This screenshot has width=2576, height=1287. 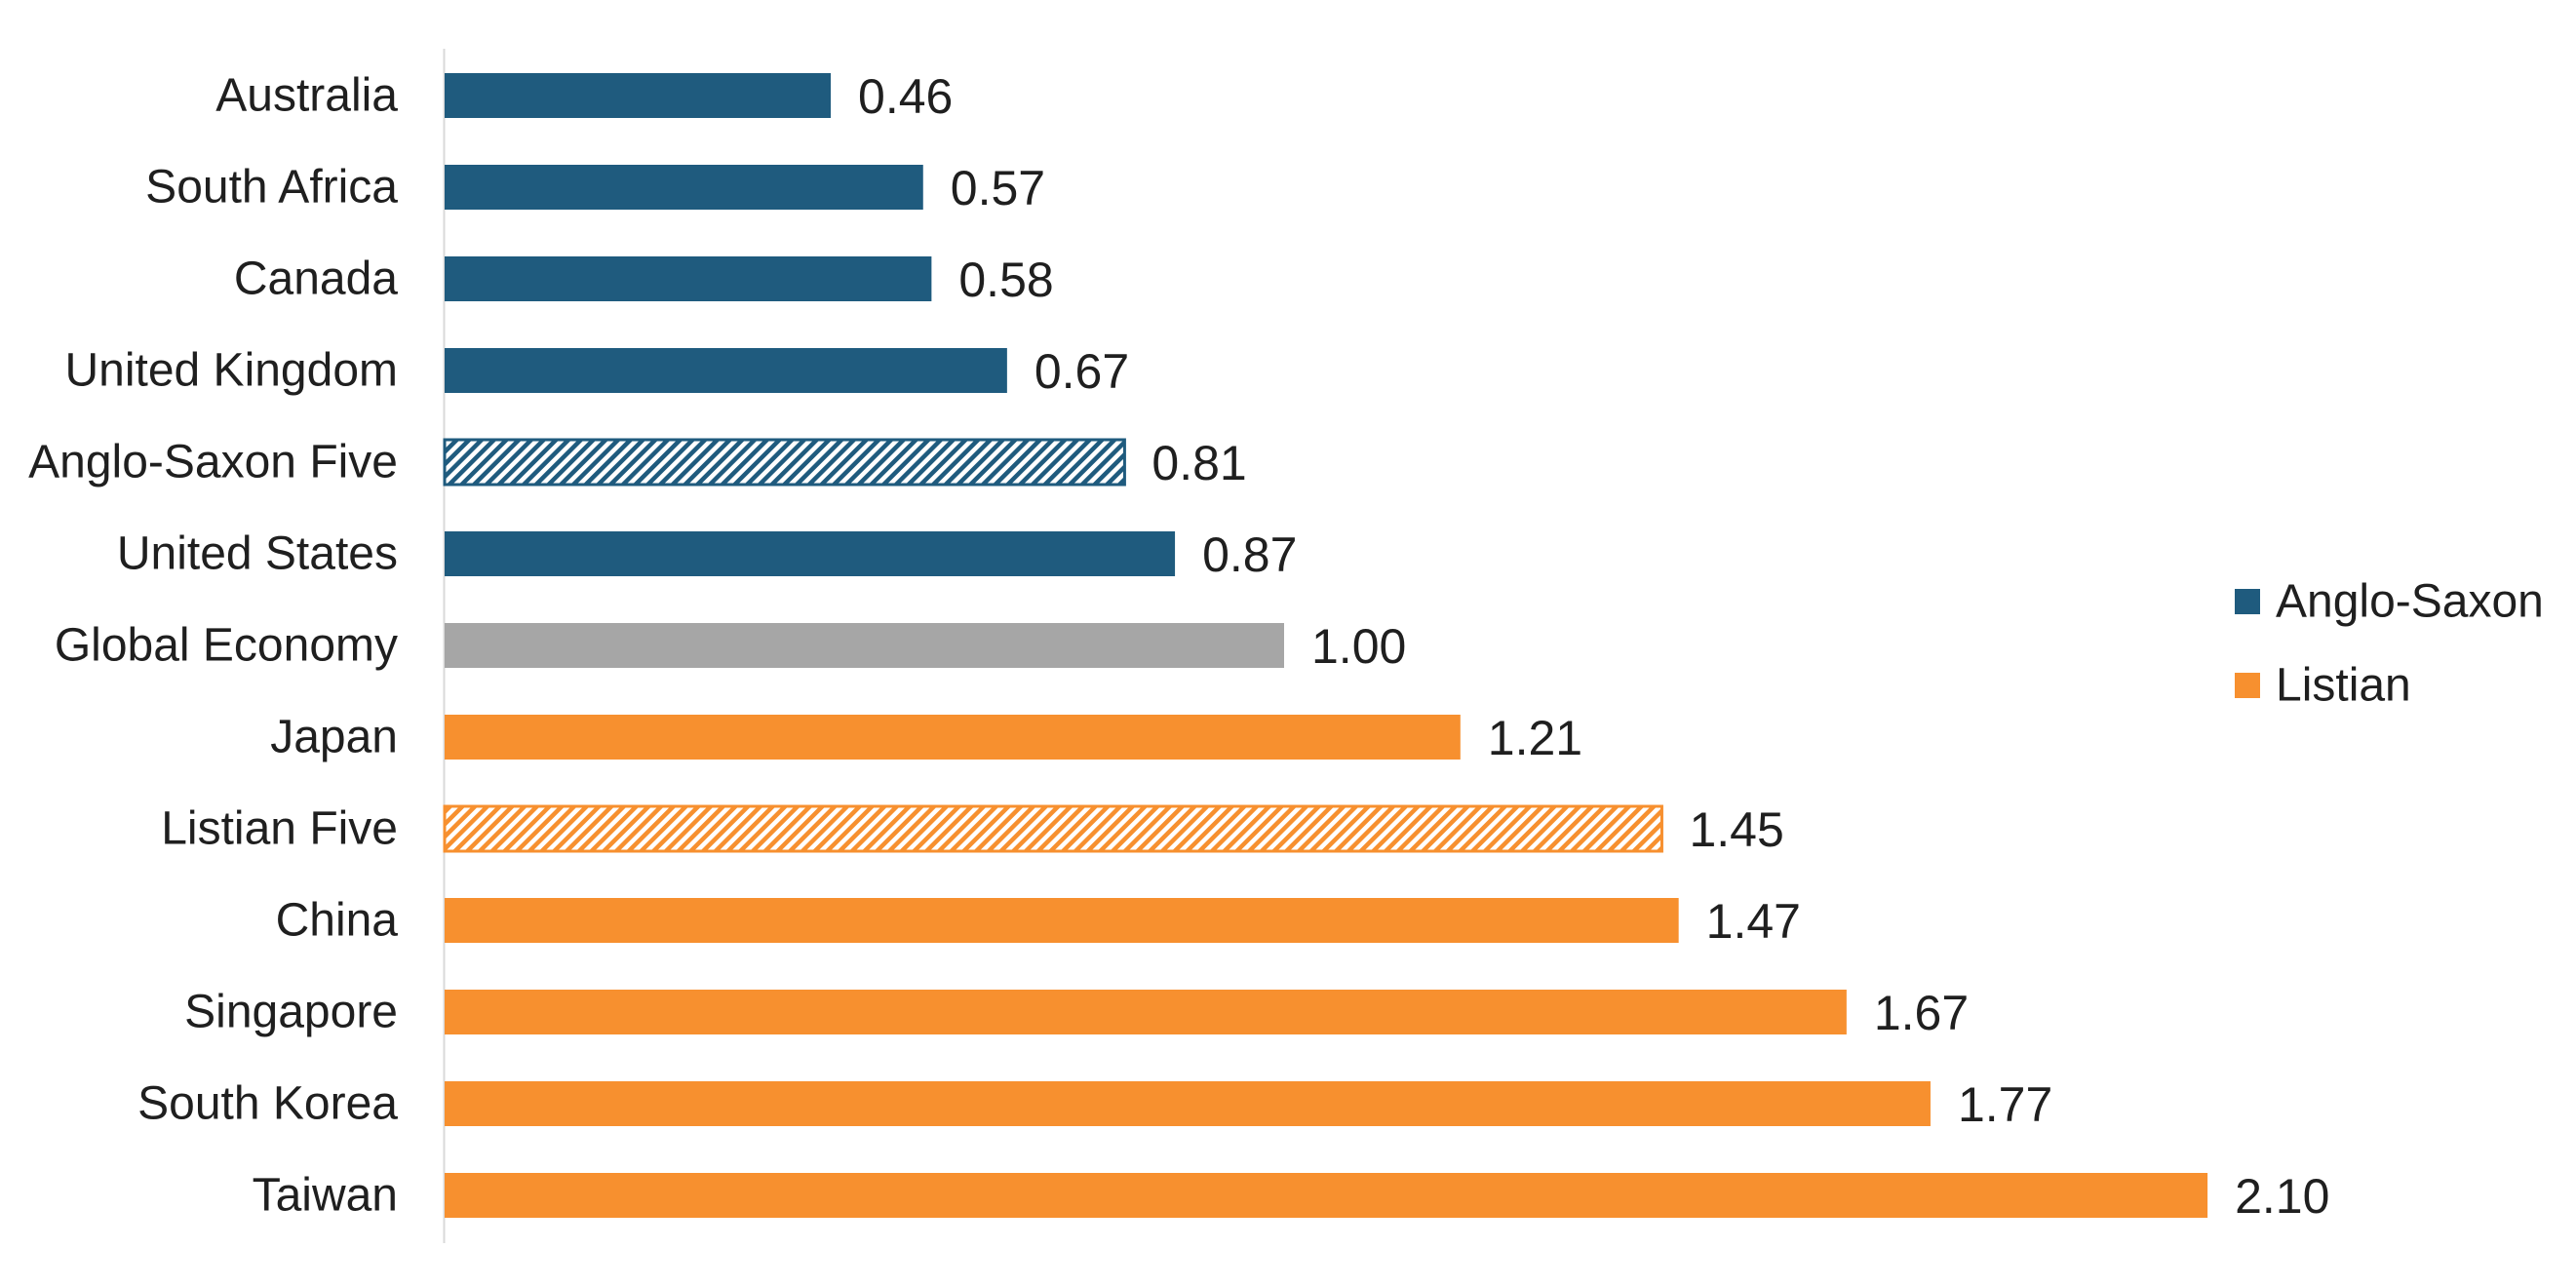 I want to click on category-label-united-states: United States, so click(x=257, y=554).